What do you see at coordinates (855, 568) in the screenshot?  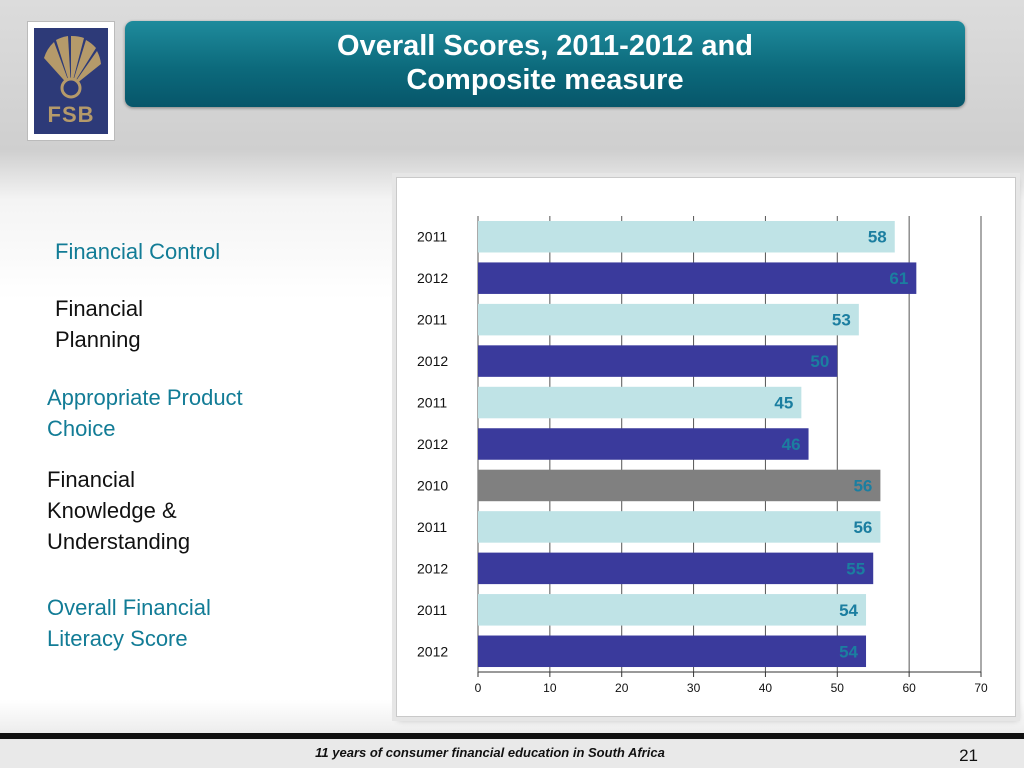 I see `data-label: 55` at bounding box center [855, 568].